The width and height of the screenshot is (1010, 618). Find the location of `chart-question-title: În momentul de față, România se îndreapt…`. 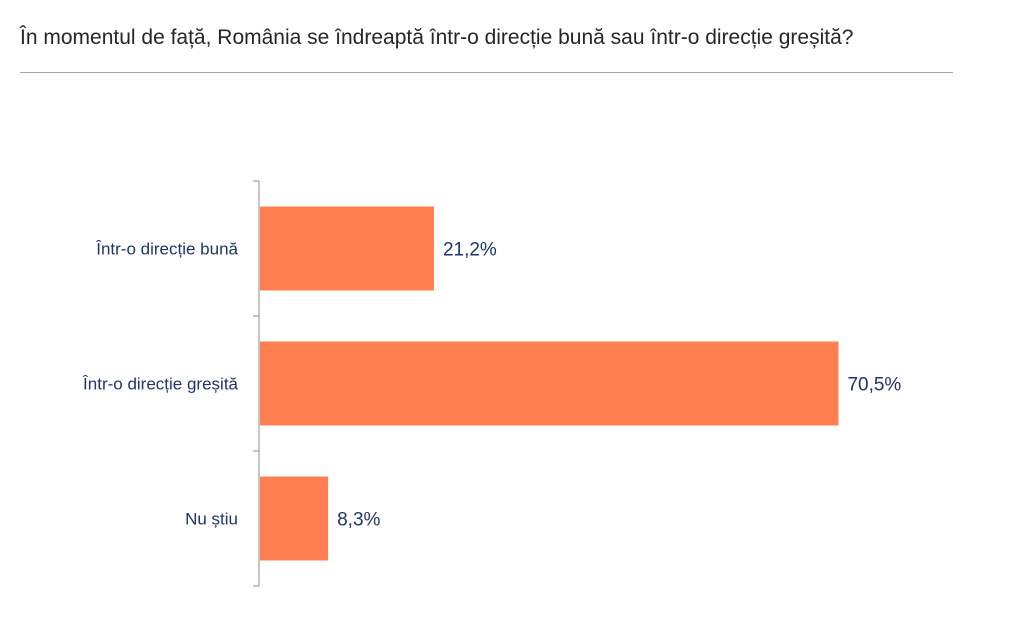

chart-question-title: În momentul de față, România se îndreapt… is located at coordinates (437, 37).